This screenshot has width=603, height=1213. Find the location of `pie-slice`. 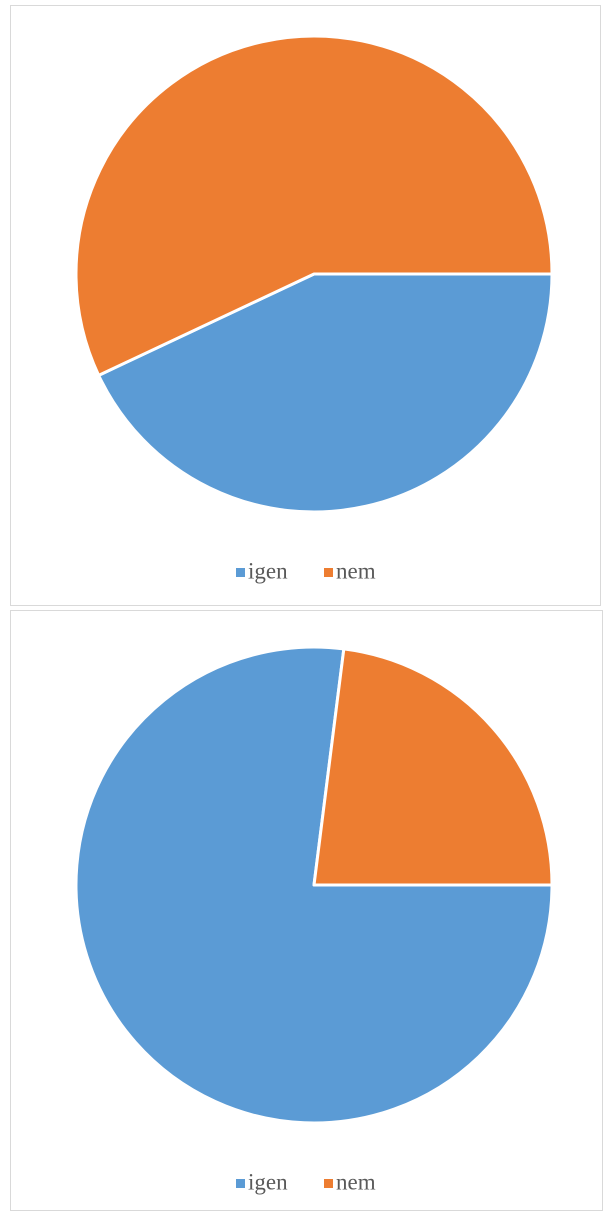

pie-slice is located at coordinates (433, 767).